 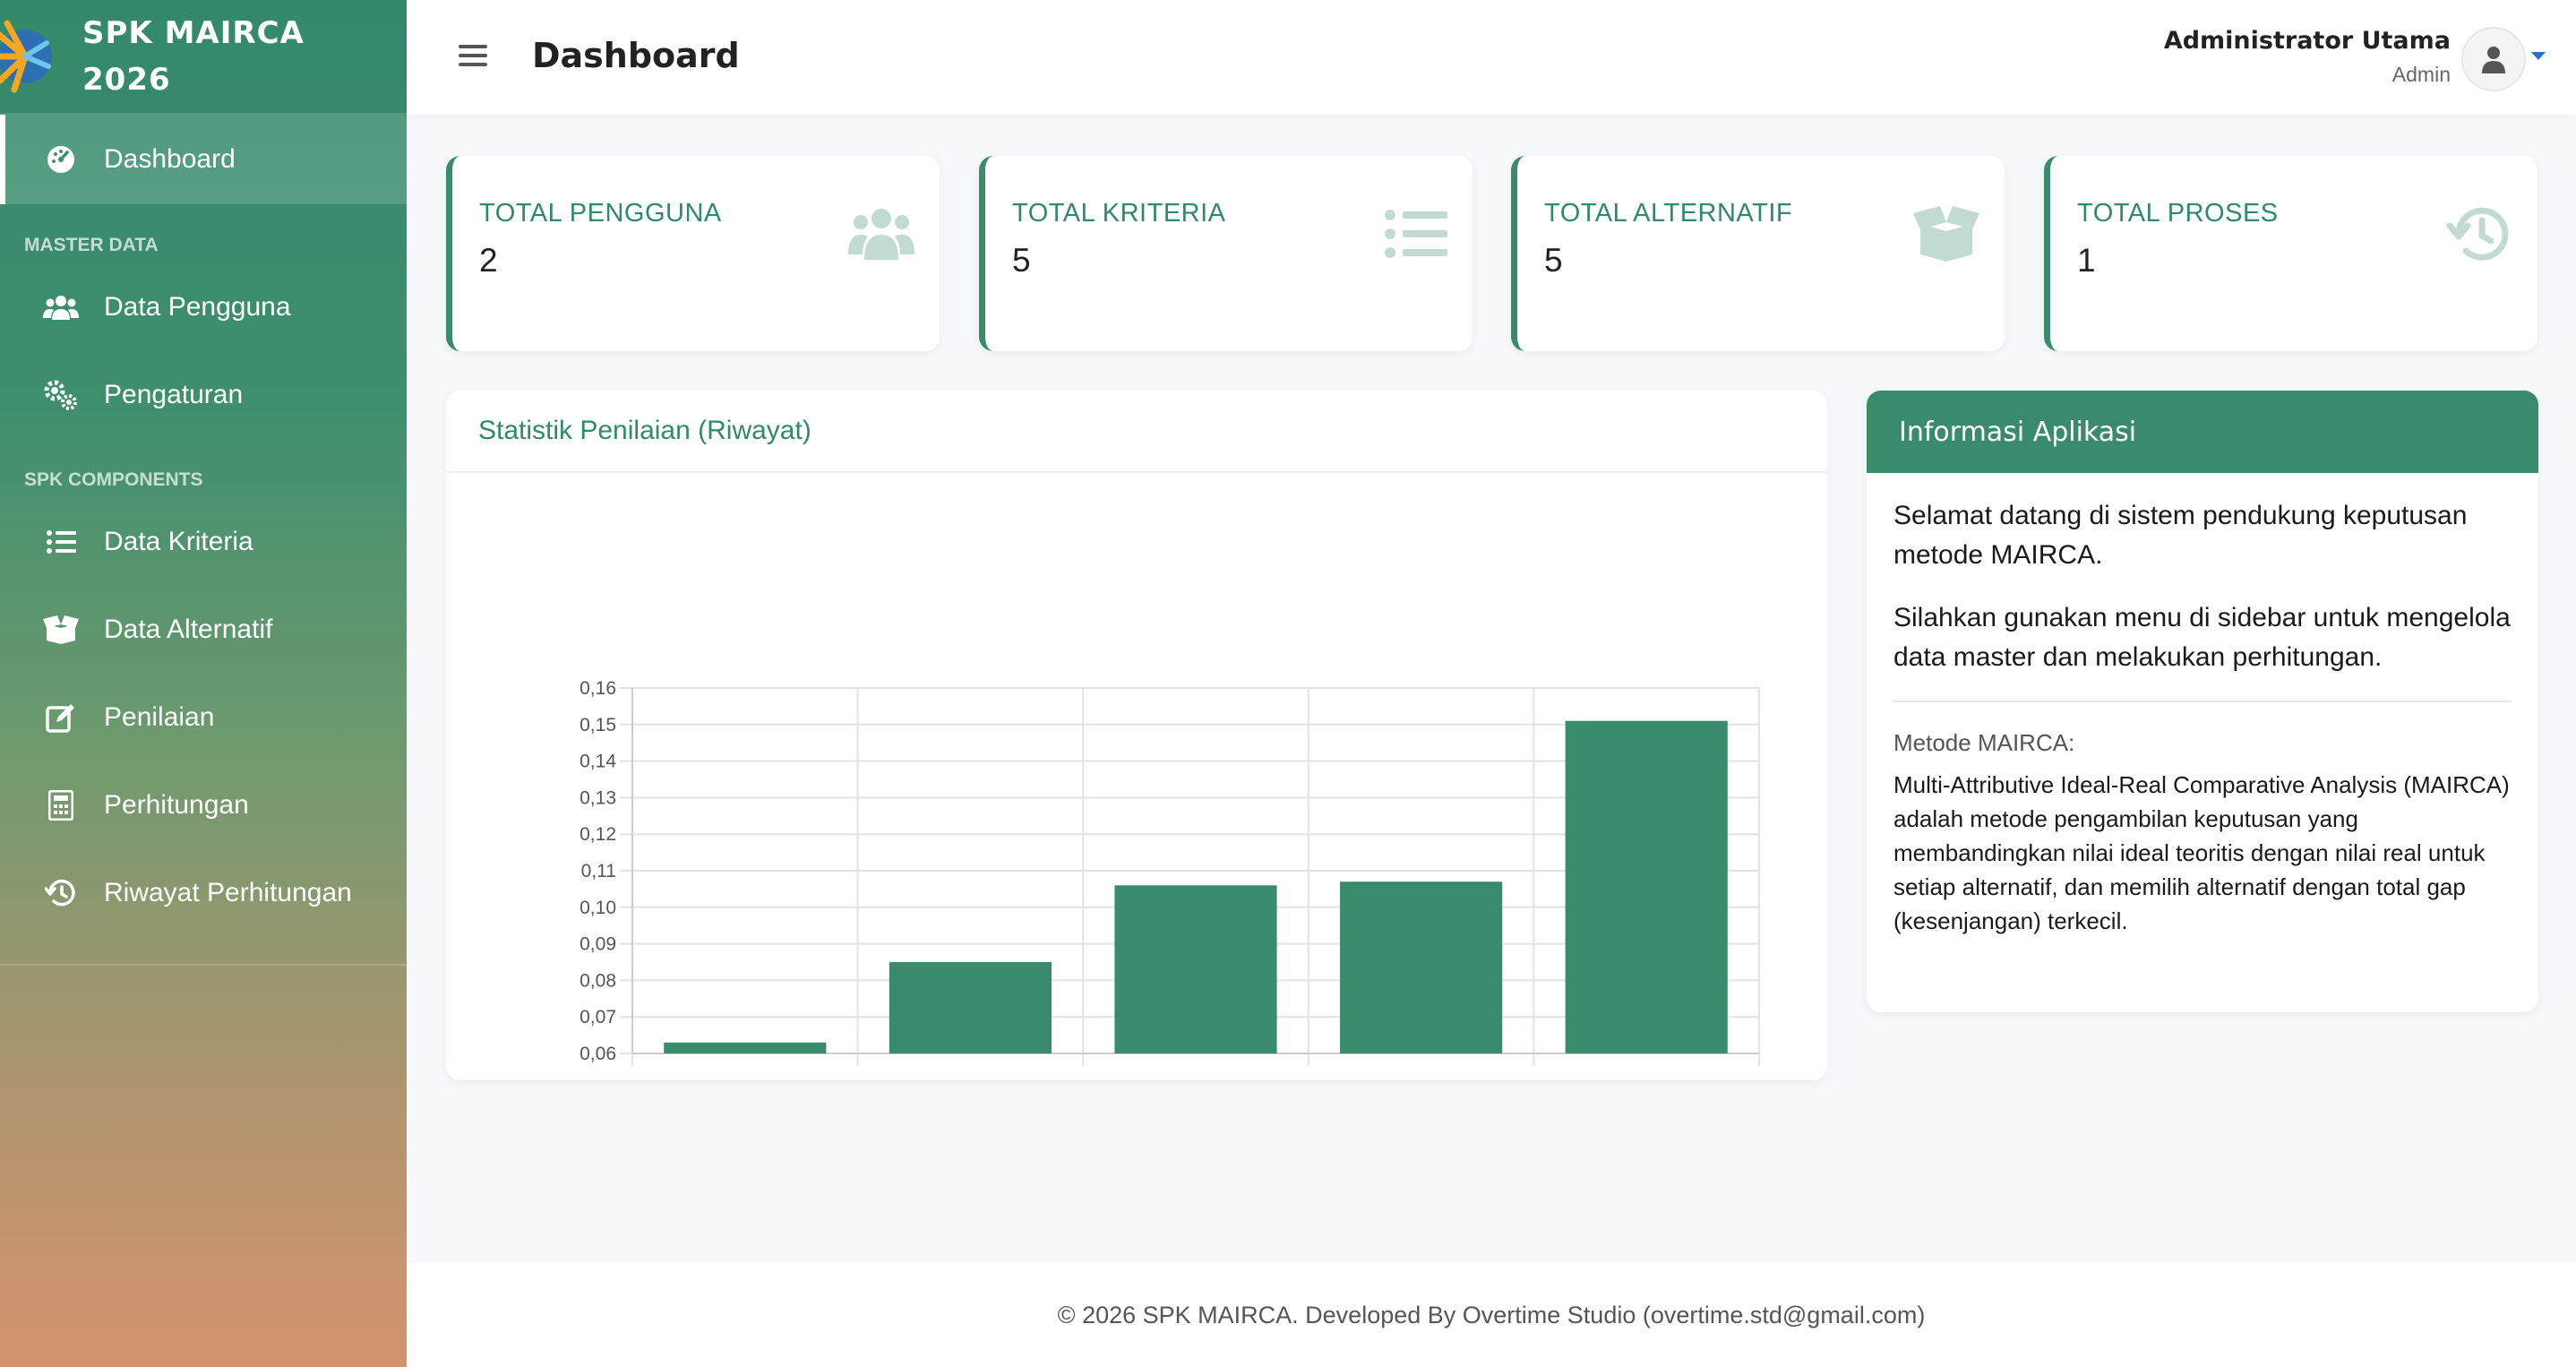 I want to click on chart-card-title: Statistik Penilaian (Riwayat), so click(x=1136, y=432).